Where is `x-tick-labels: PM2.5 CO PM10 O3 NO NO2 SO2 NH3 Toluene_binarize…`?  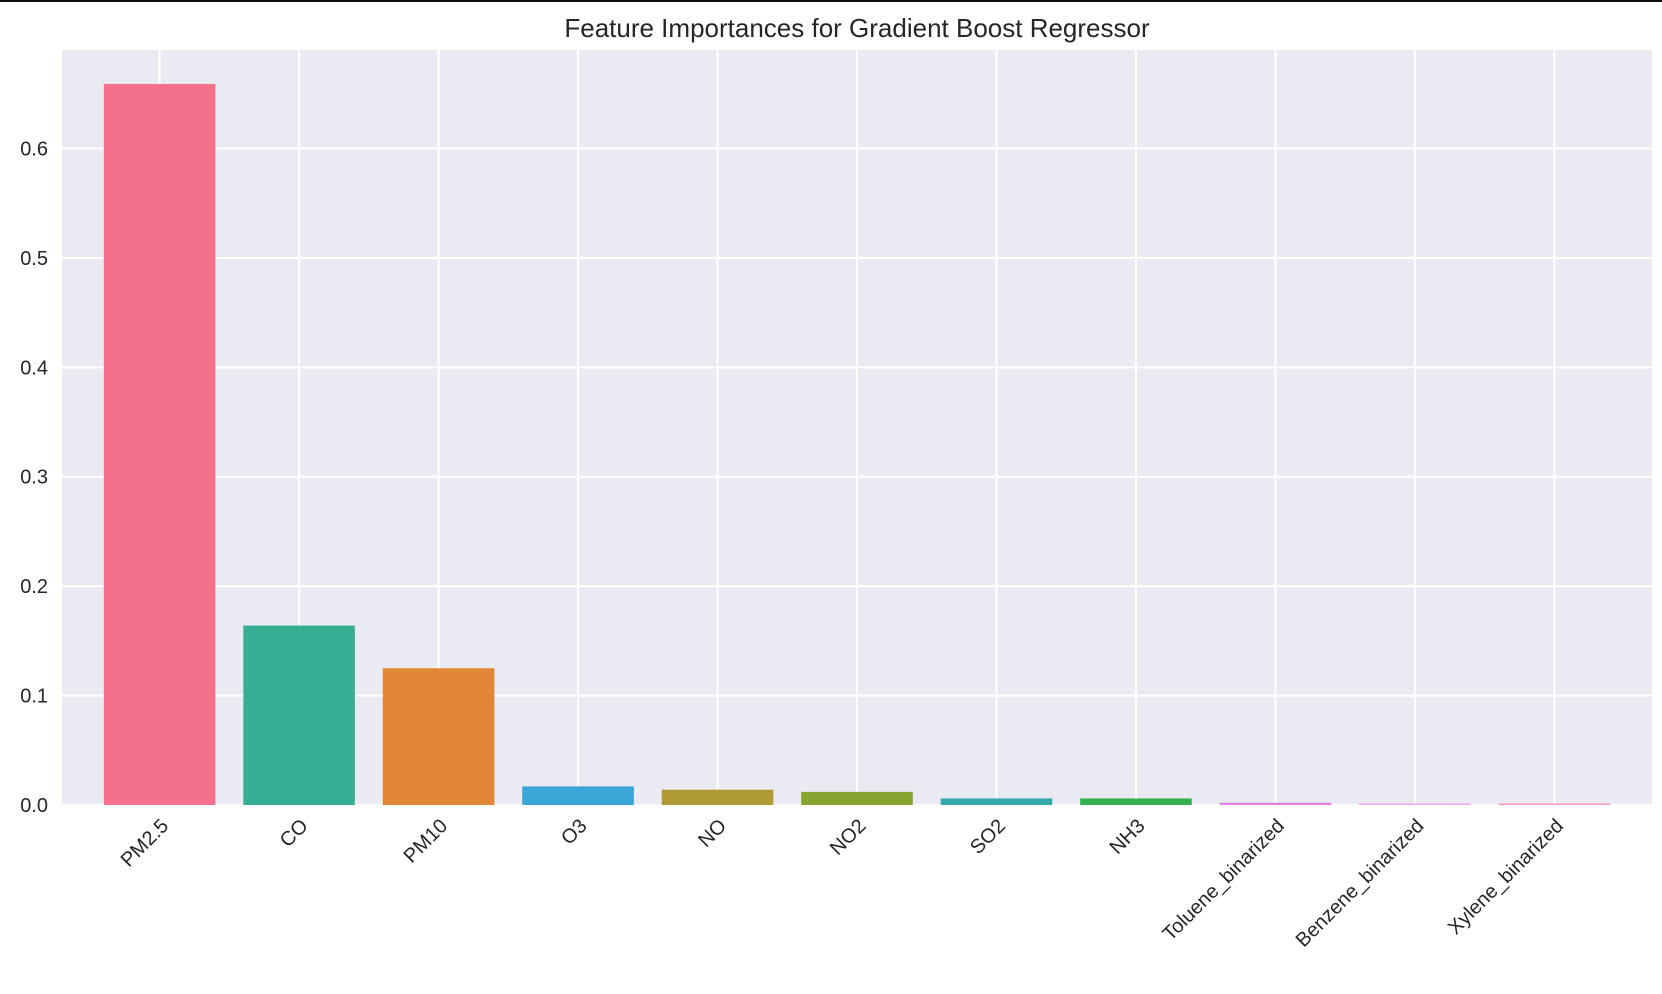
x-tick-labels: PM2.5 CO PM10 O3 NO NO2 SO2 NH3 Toluene_binarize… is located at coordinates (842, 883).